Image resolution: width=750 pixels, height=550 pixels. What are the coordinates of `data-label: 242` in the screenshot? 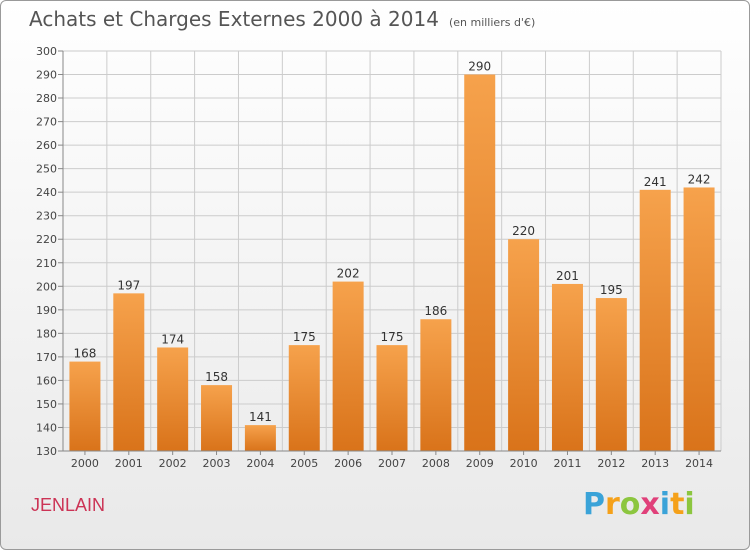 It's located at (699, 179).